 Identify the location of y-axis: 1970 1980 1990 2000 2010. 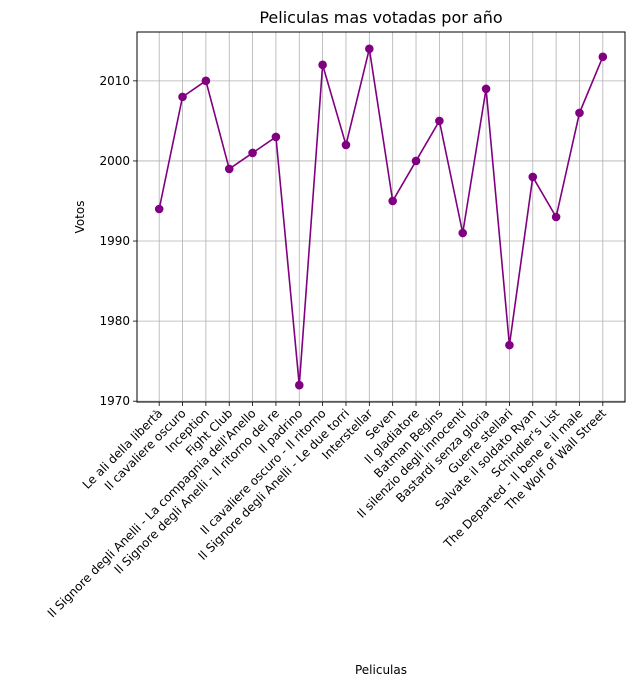
(118, 241).